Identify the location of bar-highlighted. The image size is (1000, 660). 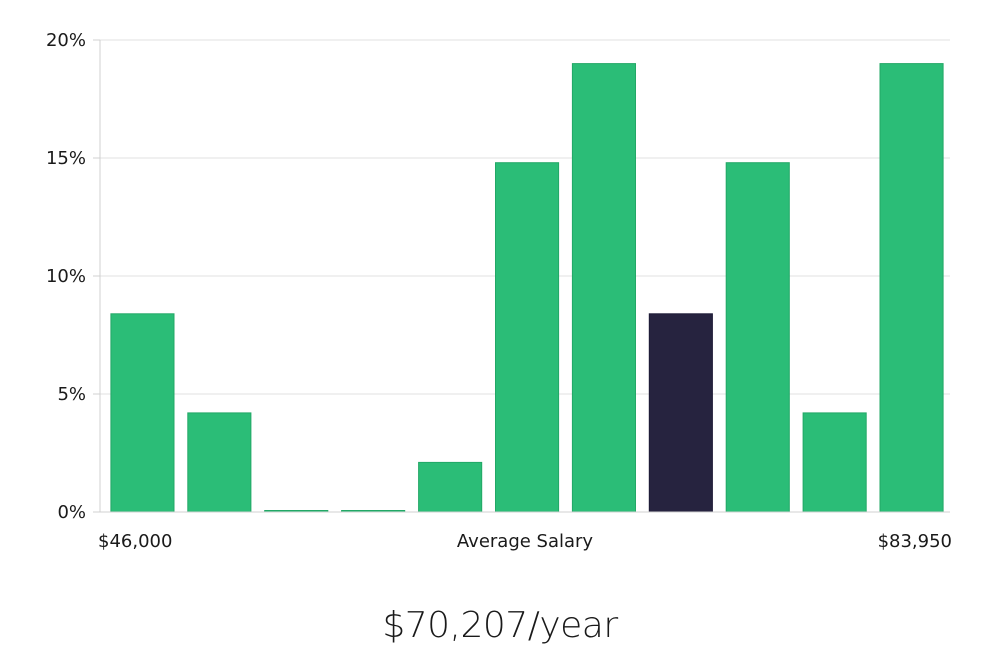
(680, 413).